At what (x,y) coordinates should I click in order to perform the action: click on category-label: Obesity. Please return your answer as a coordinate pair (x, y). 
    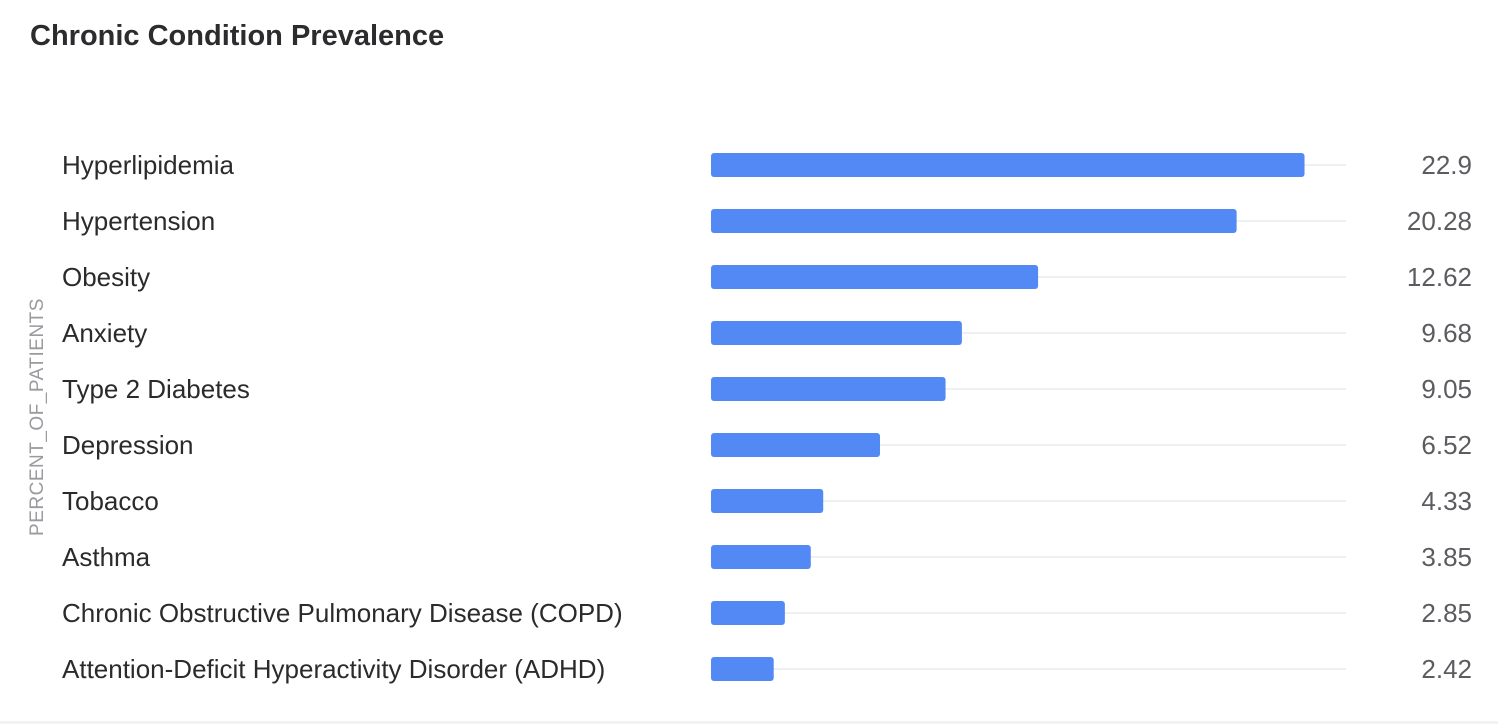
    Looking at the image, I should click on (106, 277).